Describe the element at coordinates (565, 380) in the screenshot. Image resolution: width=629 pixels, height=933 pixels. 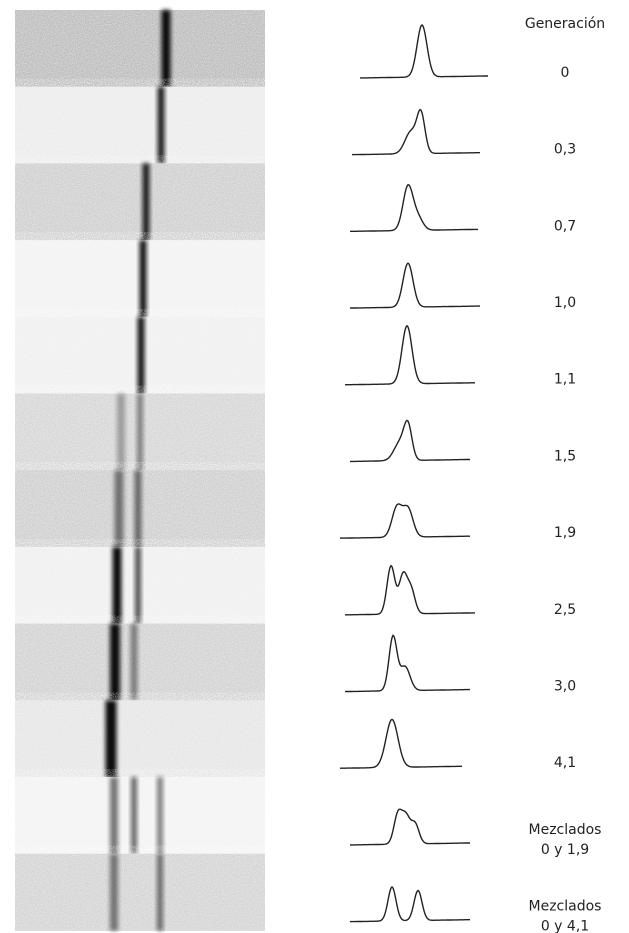
I see `generation-label: 1,1` at that location.